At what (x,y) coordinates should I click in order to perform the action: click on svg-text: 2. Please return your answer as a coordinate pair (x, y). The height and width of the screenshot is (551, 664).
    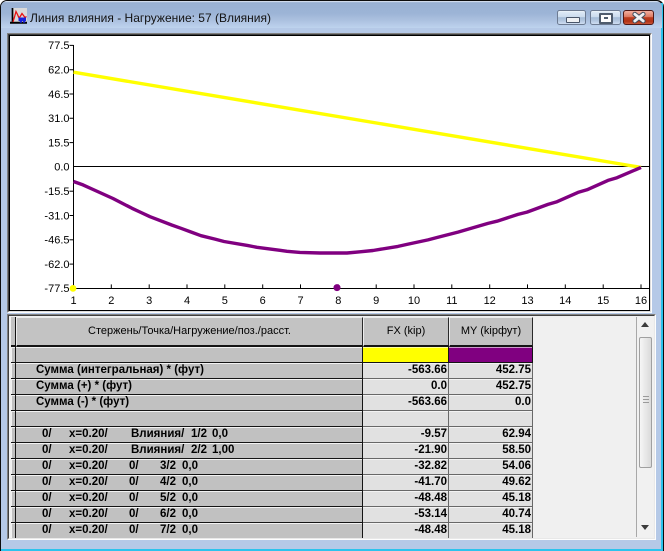
    Looking at the image, I should click on (111, 301).